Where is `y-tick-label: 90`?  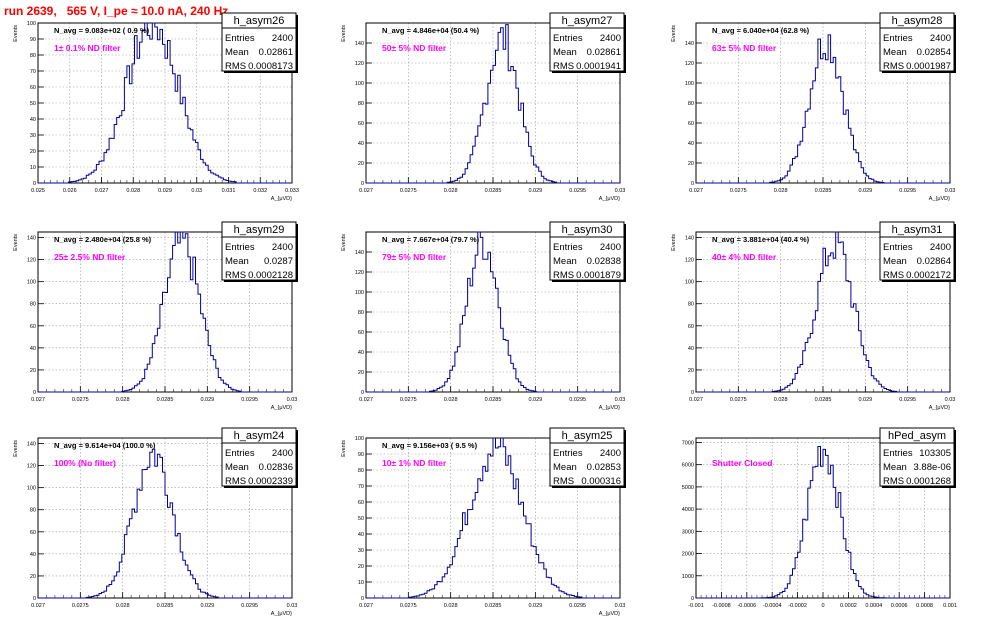 y-tick-label: 90 is located at coordinates (361, 455).